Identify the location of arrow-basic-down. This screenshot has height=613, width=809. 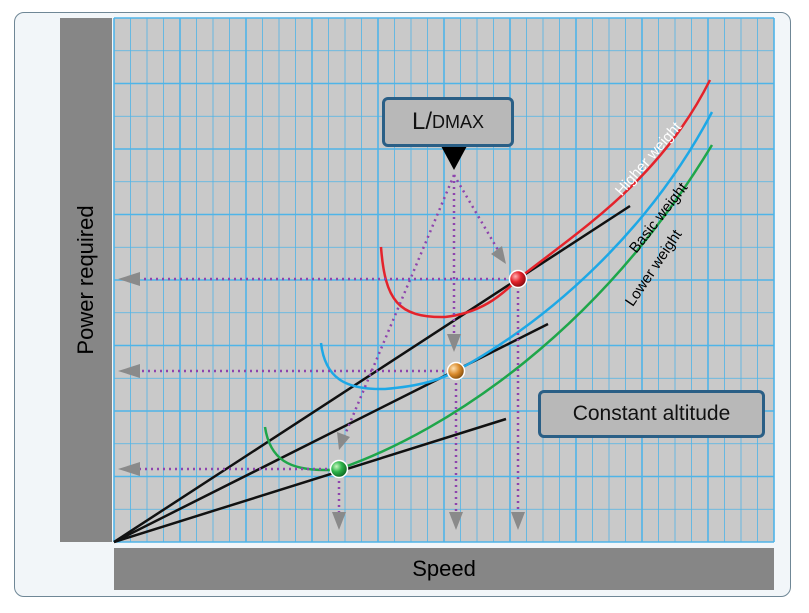
(456, 521).